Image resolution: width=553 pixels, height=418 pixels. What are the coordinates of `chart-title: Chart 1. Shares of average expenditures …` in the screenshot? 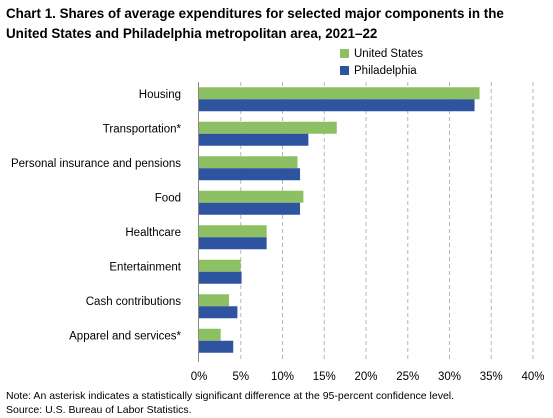 It's located at (255, 23).